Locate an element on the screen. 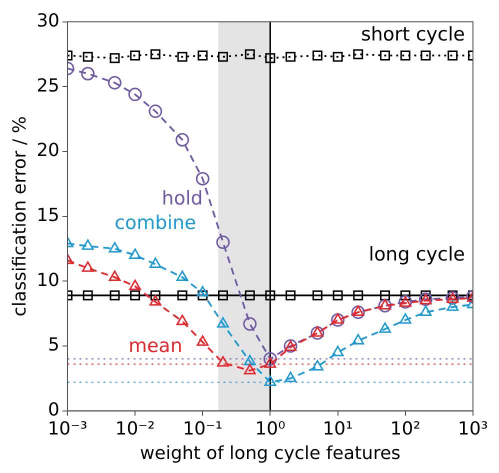 The height and width of the screenshot is (473, 499). x-tick-label: 10⁻¹ is located at coordinates (202, 429).